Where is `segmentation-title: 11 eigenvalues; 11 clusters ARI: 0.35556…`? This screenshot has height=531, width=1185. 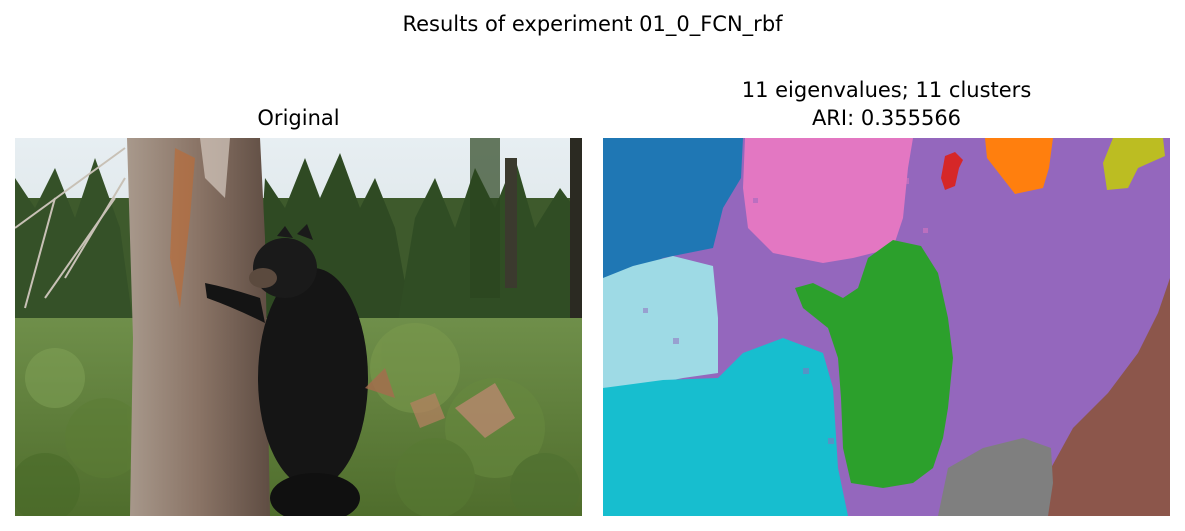 segmentation-title: 11 eigenvalues; 11 clusters ARI: 0.35556… is located at coordinates (886, 104).